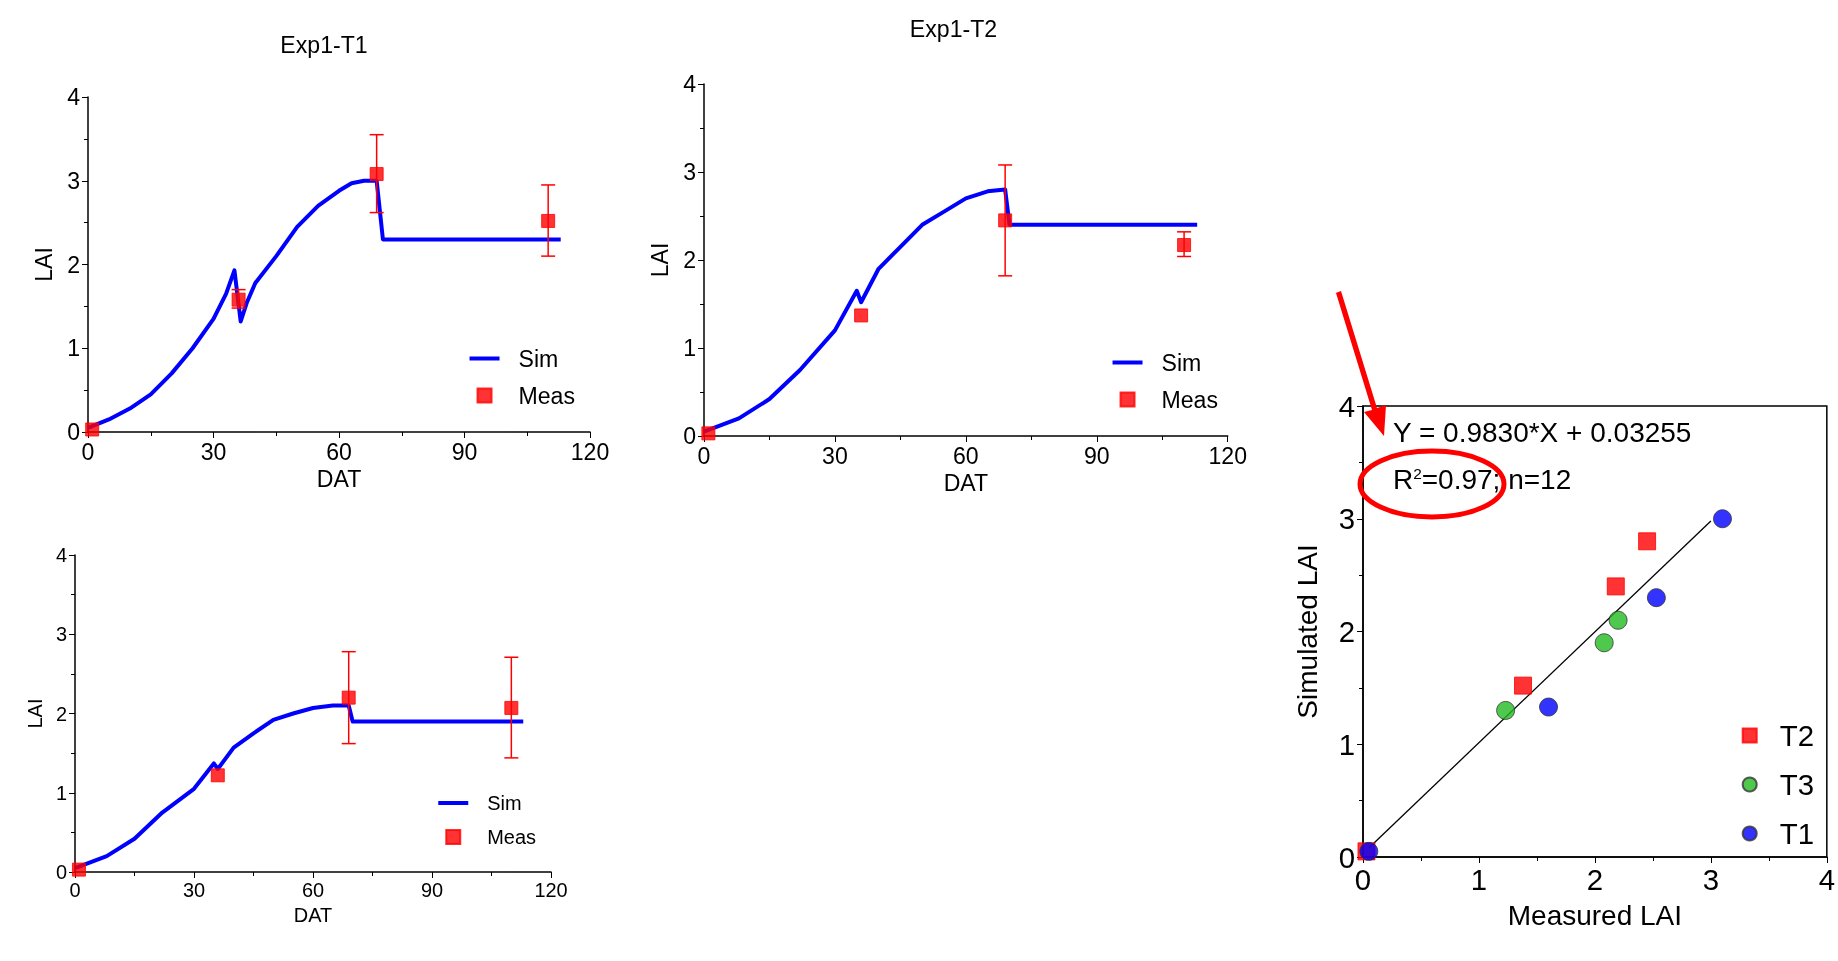 The image size is (1838, 961). I want to click on legend-label: T2, so click(1797, 735).